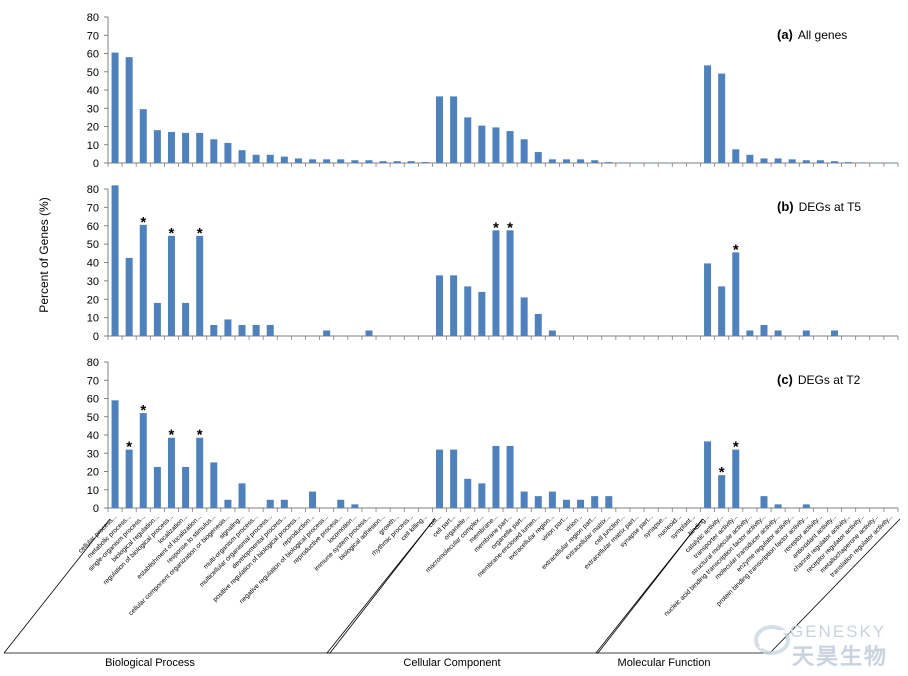 The height and width of the screenshot is (676, 908). I want to click on y-axis-label: Percent of Genes (%), so click(44, 254).